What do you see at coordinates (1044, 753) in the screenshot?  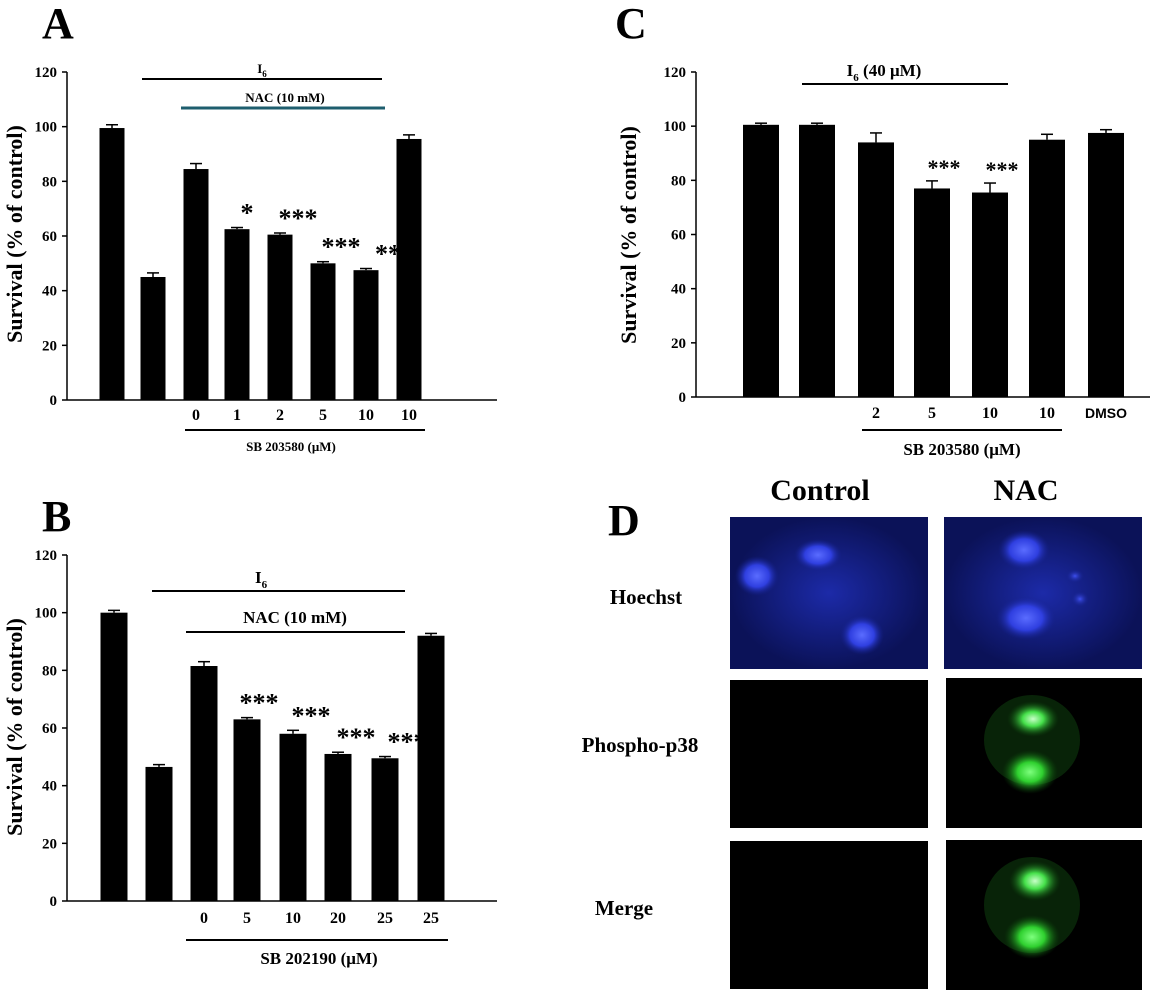 I see `image-phospho-p38-nac` at bounding box center [1044, 753].